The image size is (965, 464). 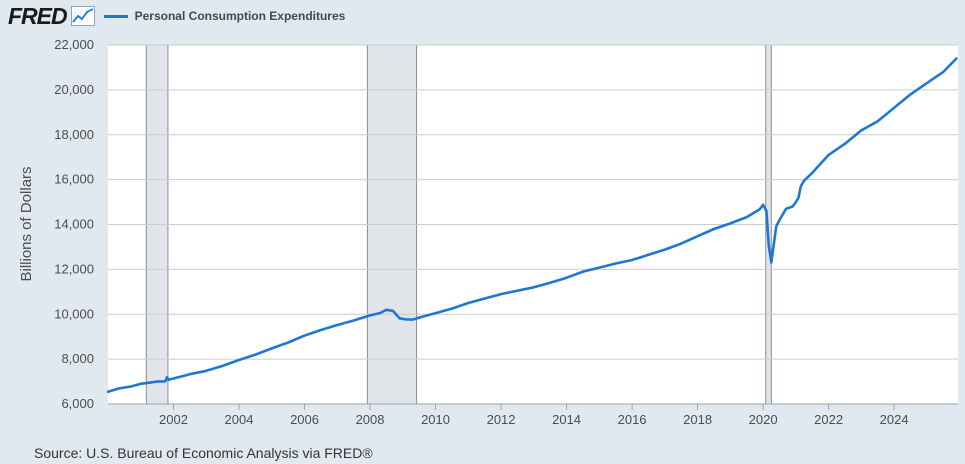 What do you see at coordinates (435, 419) in the screenshot?
I see `x-tick-label-2010: 2010` at bounding box center [435, 419].